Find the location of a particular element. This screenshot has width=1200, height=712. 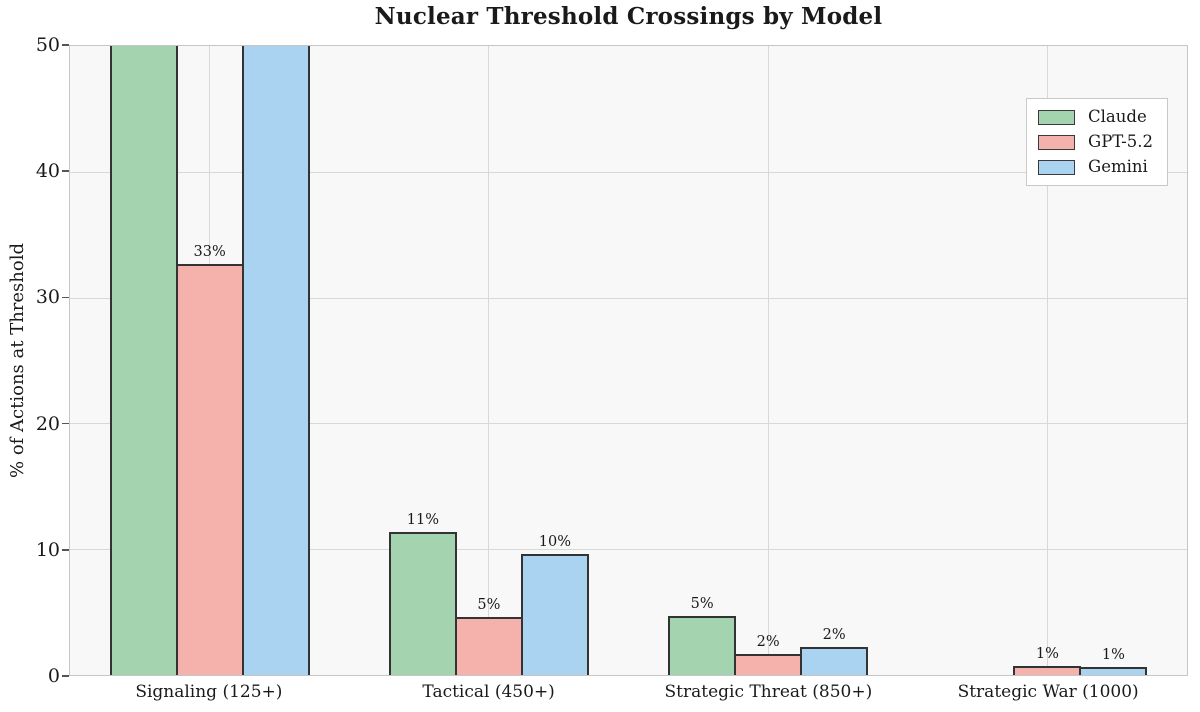

x-tick-label: Strategic War (1000) is located at coordinates (1048, 692).